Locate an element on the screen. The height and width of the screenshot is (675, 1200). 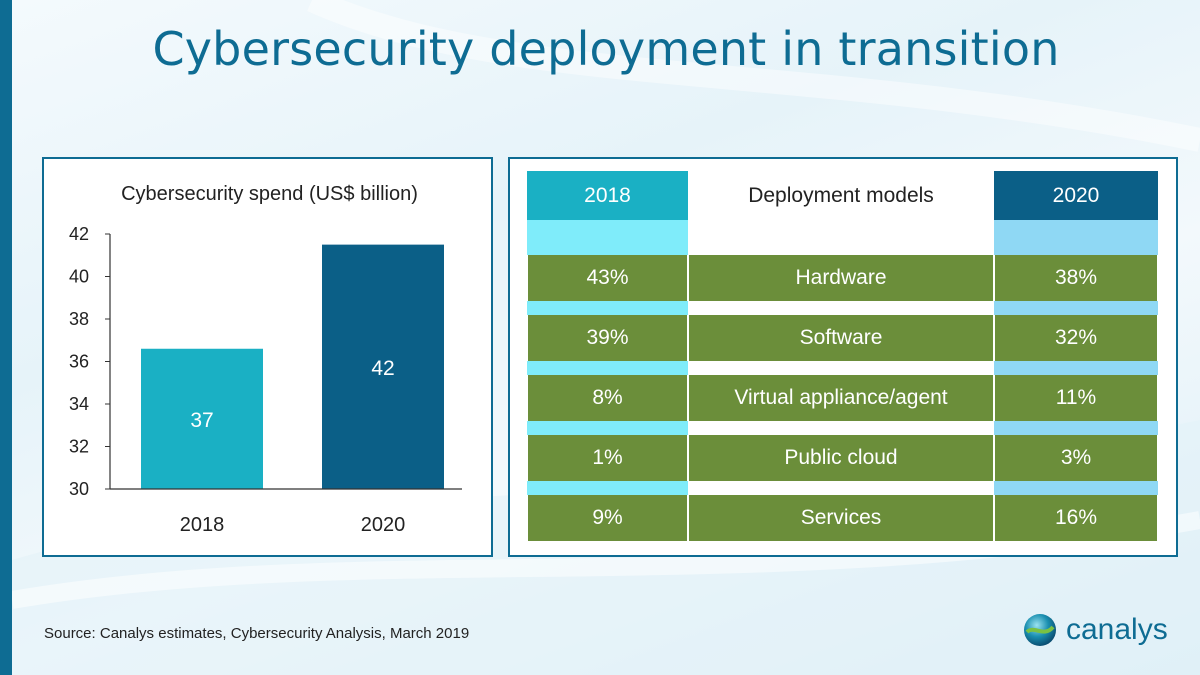
table-cell-2020: 16% is located at coordinates (1076, 518).